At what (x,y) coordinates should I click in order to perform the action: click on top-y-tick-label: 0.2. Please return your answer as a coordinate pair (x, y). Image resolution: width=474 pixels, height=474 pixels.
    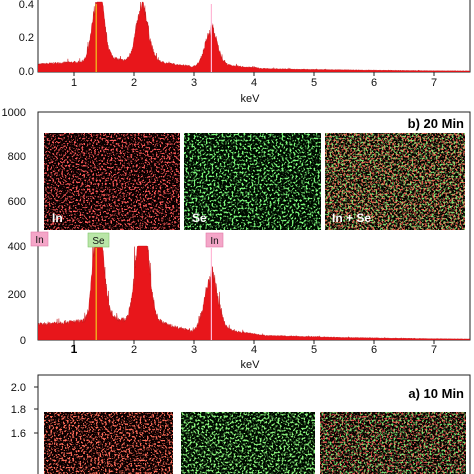
    Looking at the image, I should click on (26, 38).